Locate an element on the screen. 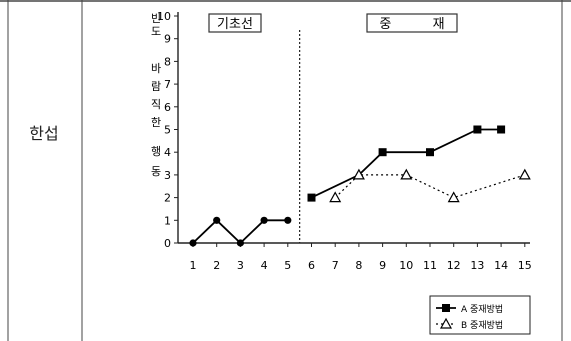 The height and width of the screenshot is (341, 571). x-tick-label: 4 is located at coordinates (264, 265).